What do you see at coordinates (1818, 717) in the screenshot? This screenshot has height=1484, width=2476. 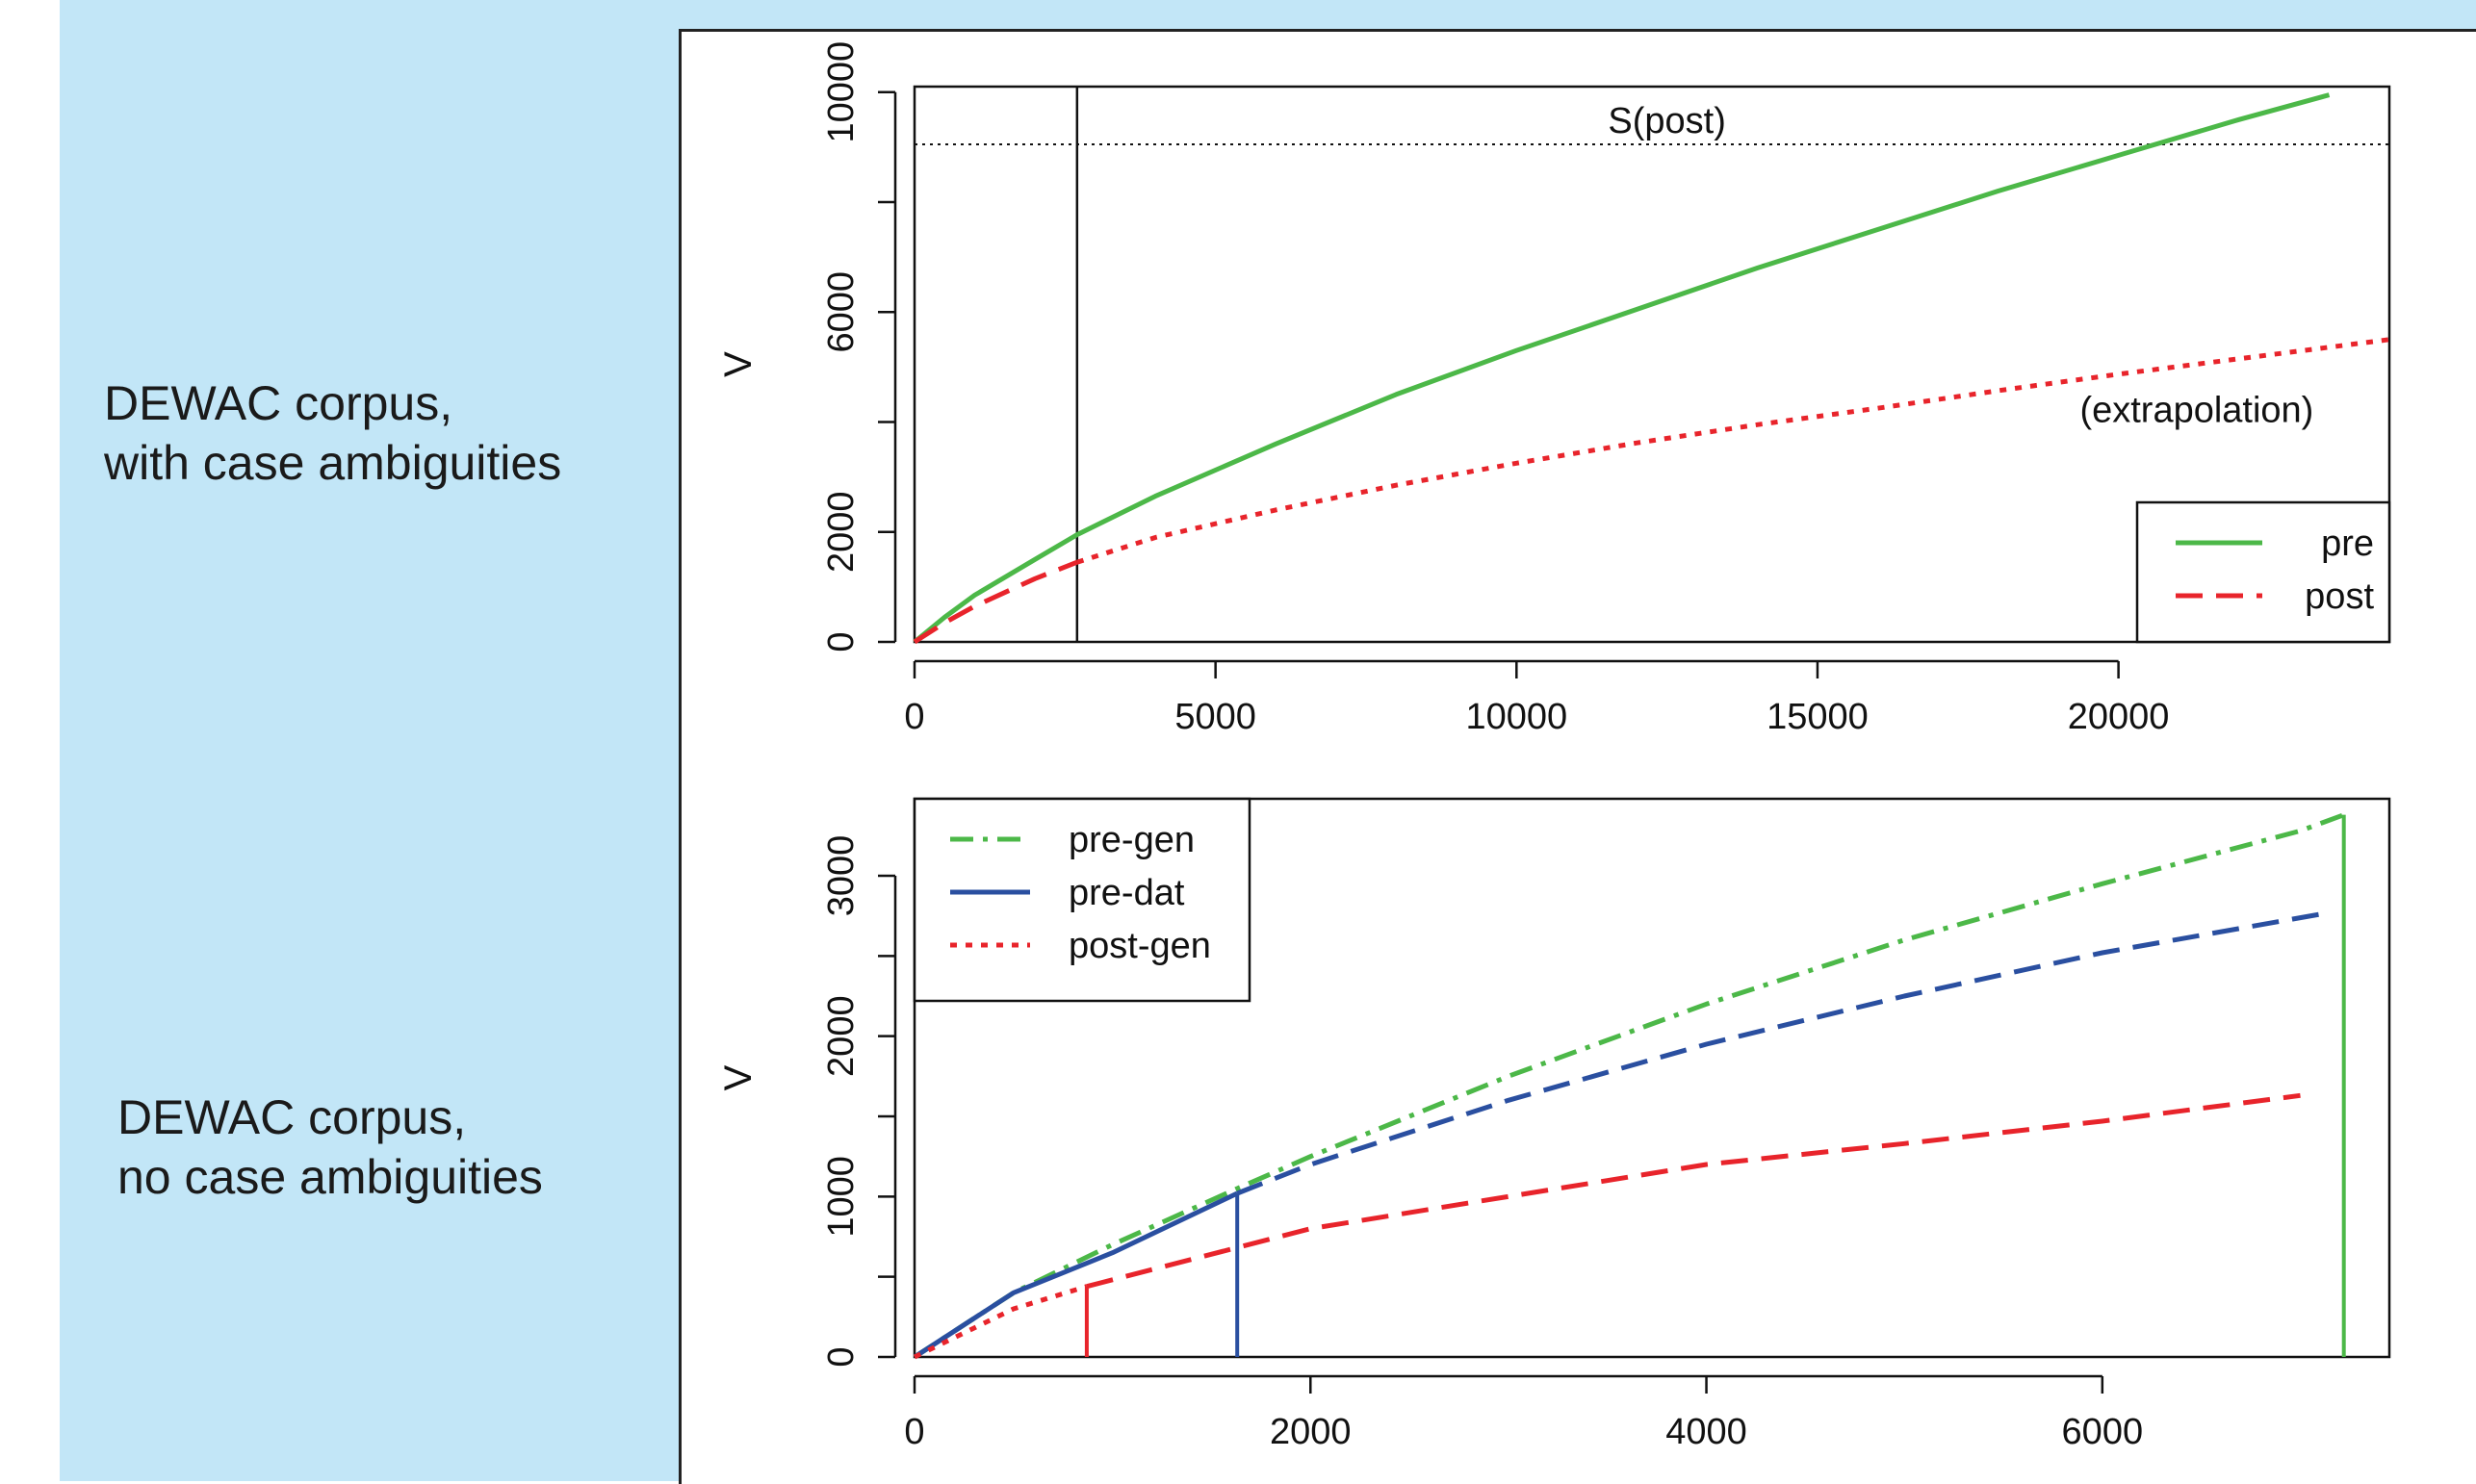 I see `x-tick-label: 15000` at bounding box center [1818, 717].